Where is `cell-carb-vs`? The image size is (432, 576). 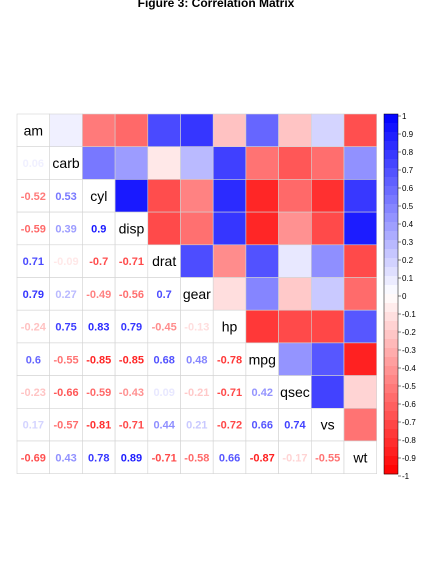 cell-carb-vs is located at coordinates (327, 163).